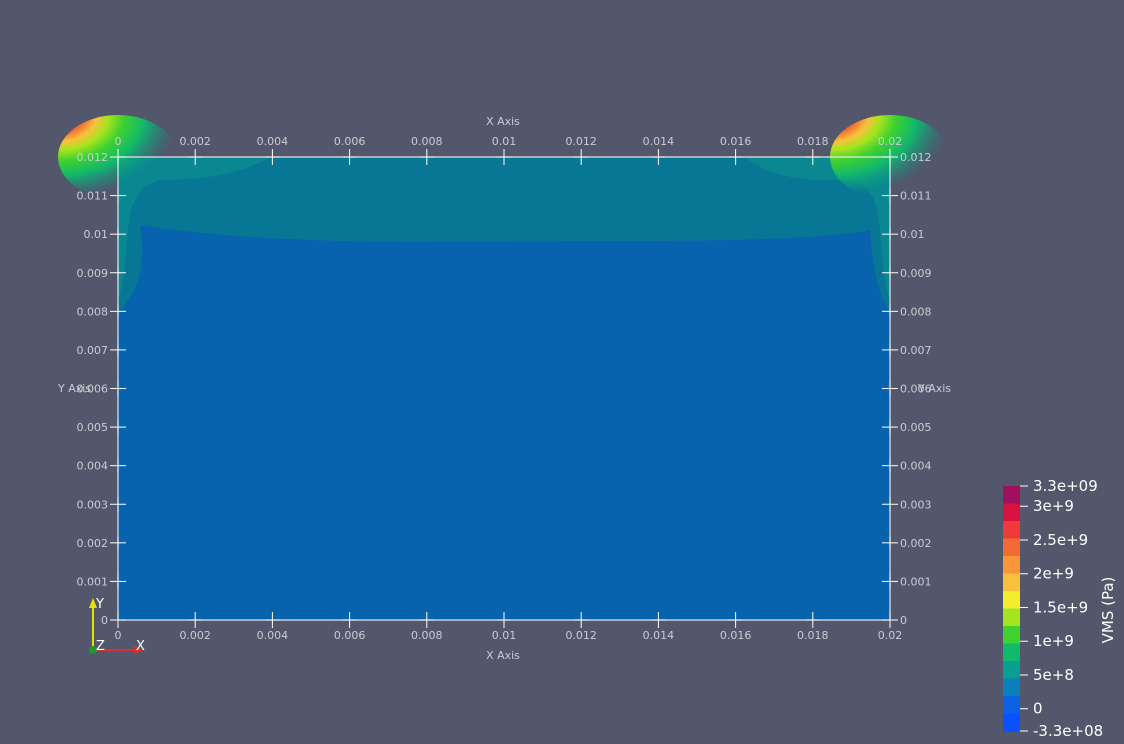 This screenshot has width=1124, height=744. Describe the element at coordinates (93, 196) in the screenshot. I see `y-tick-label-left: 0.011` at that location.